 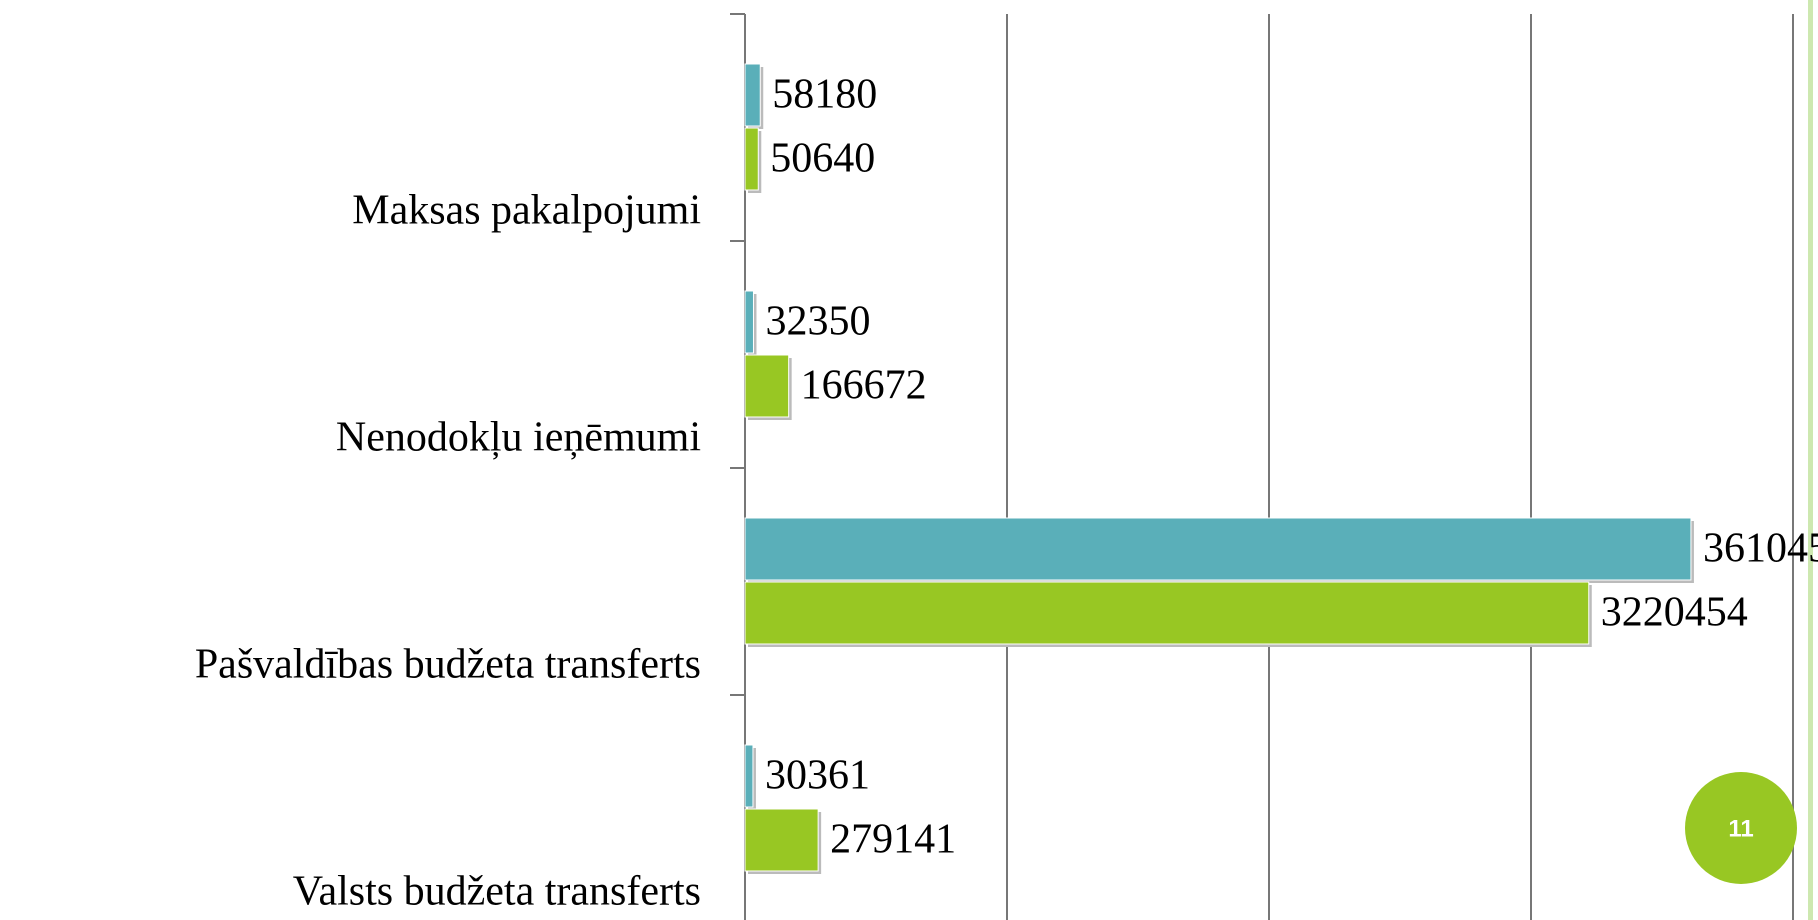 What do you see at coordinates (817, 776) in the screenshot?
I see `data-label: 30361` at bounding box center [817, 776].